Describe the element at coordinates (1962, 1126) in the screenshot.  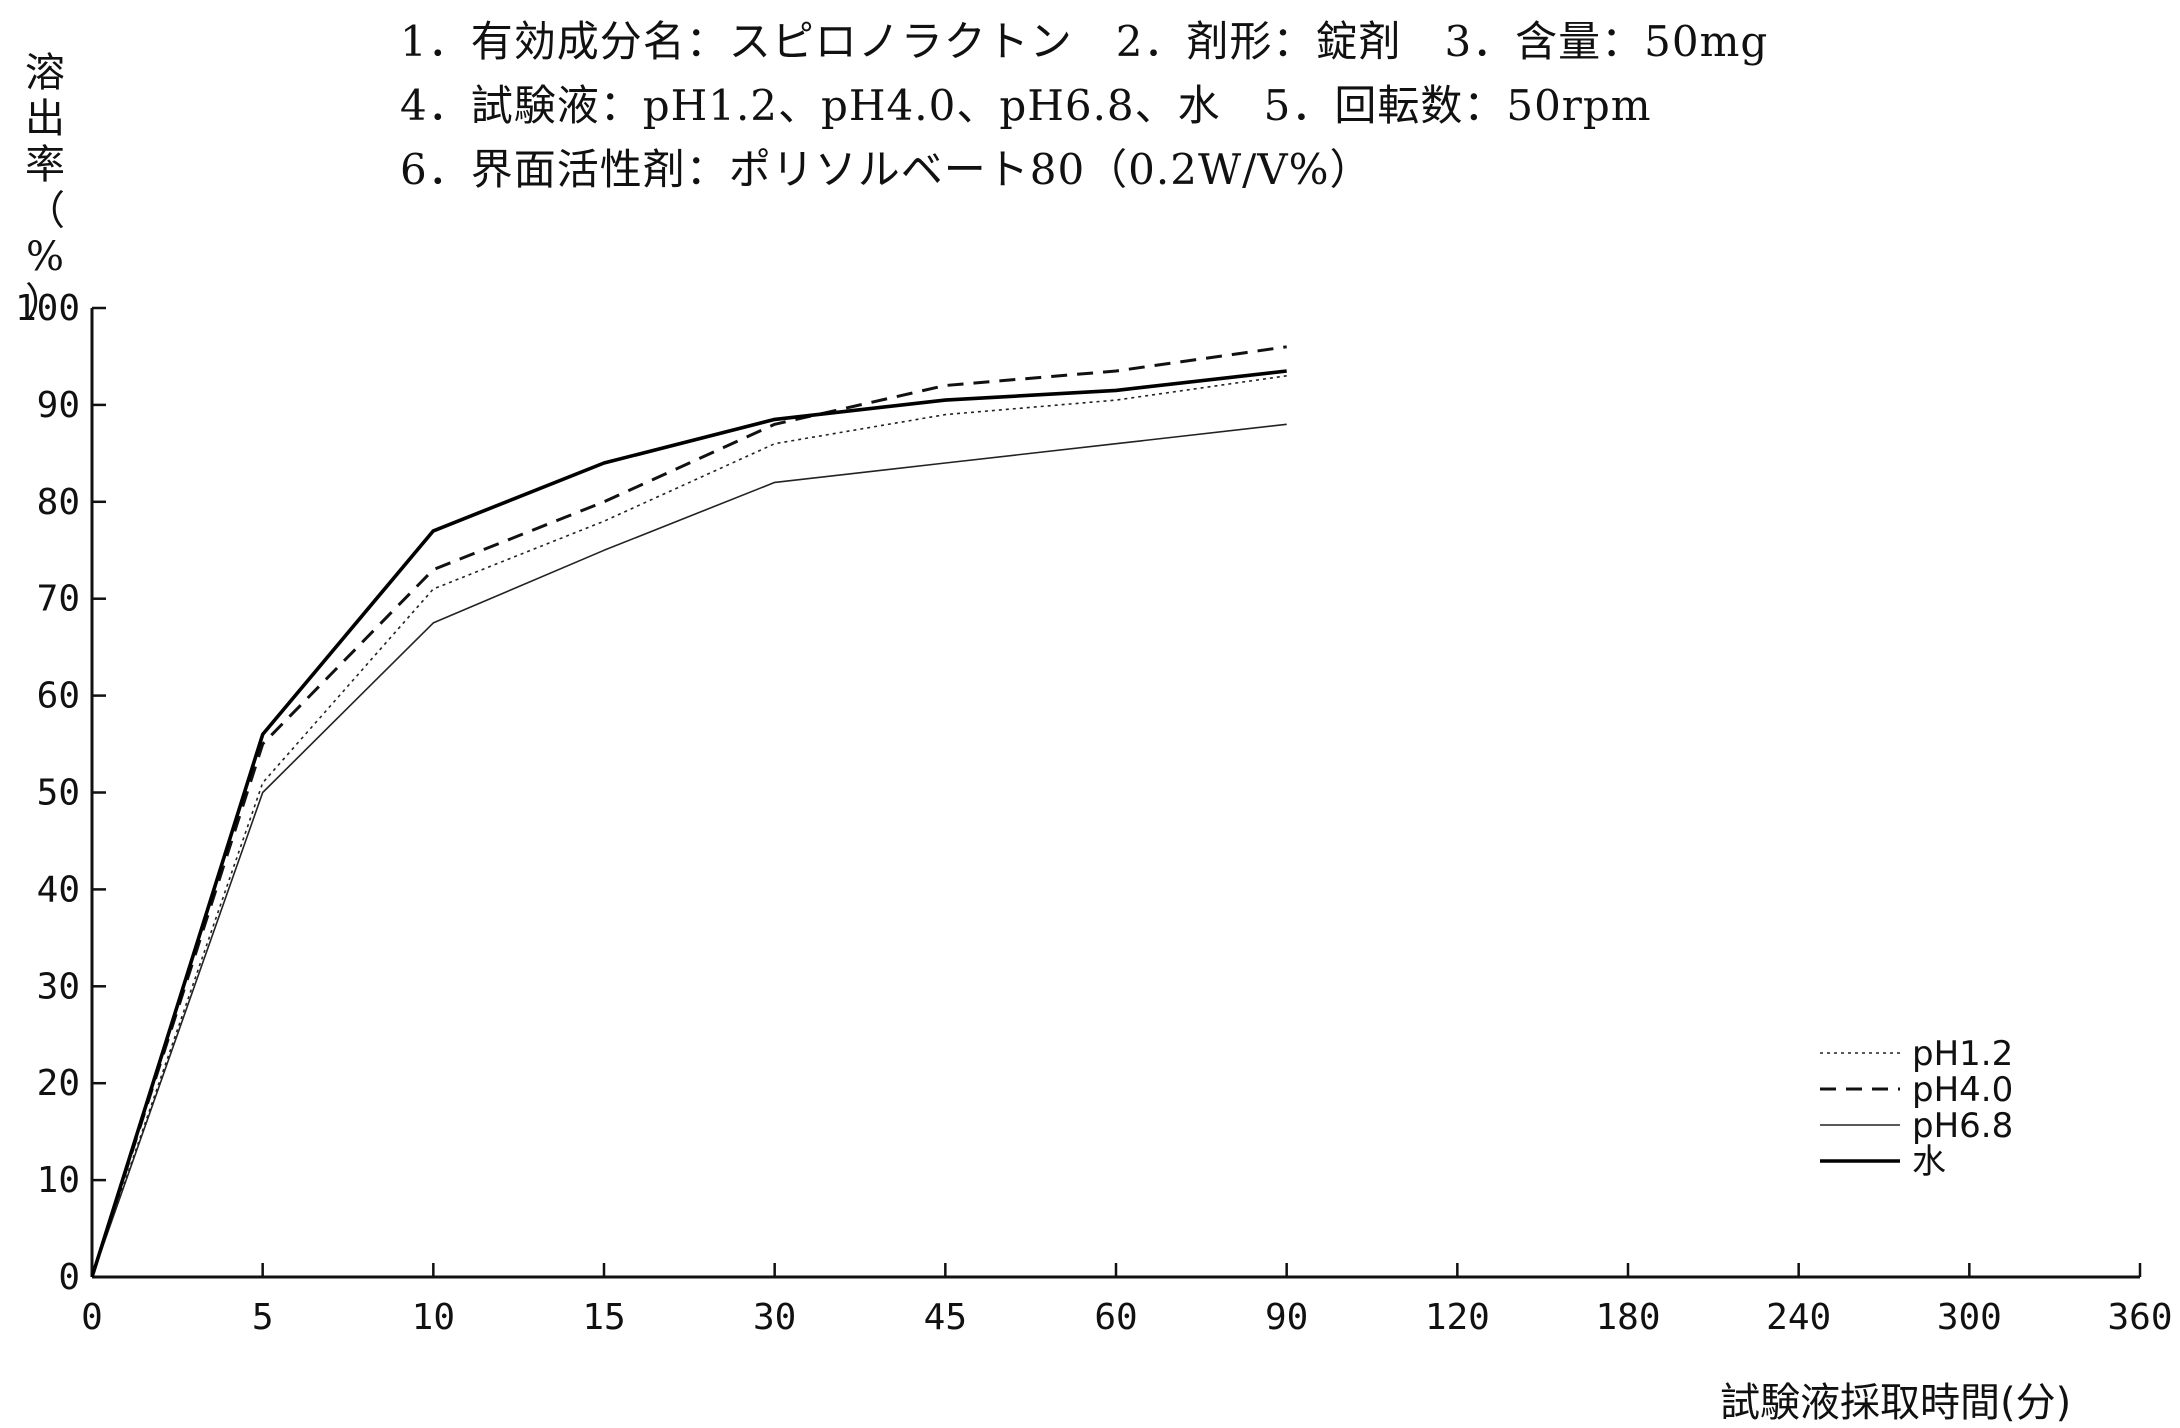
I see `legend-label: pH6.8` at that location.